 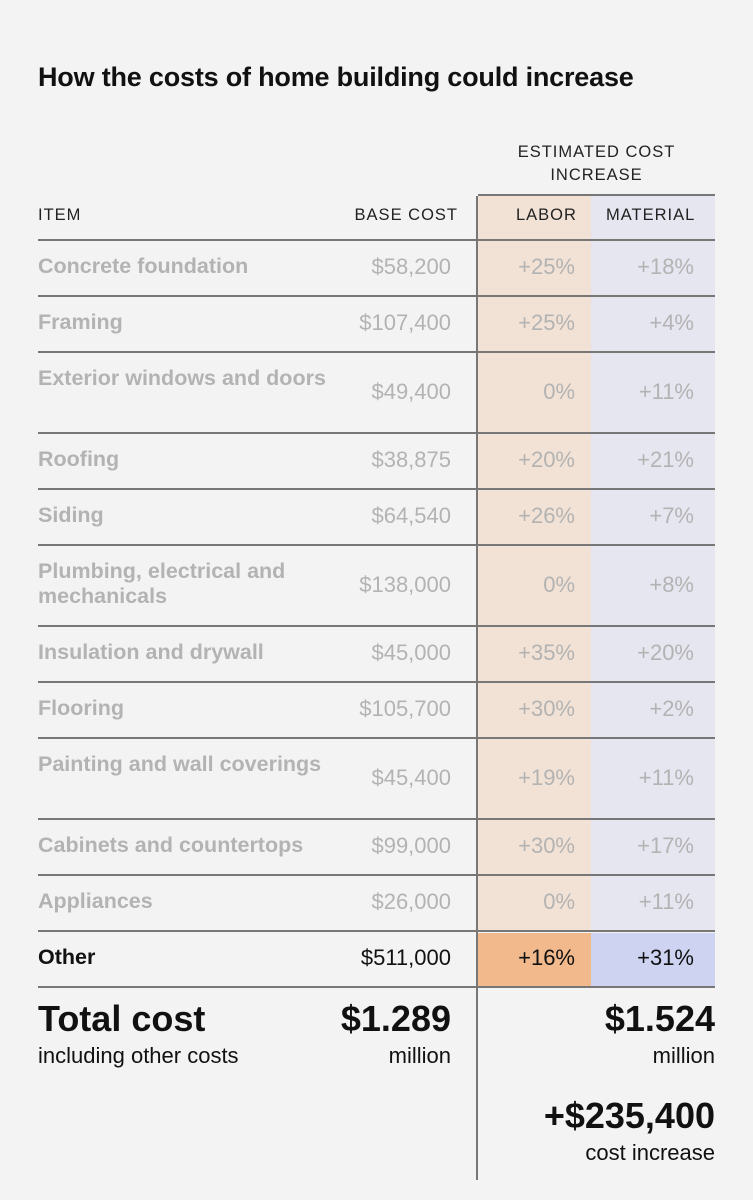 I want to click on row-base-cost: $99,000, so click(x=411, y=845).